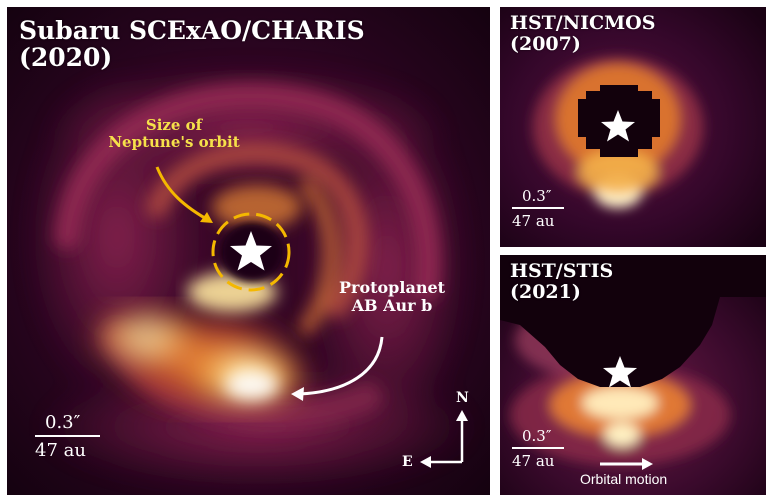  Describe the element at coordinates (537, 436) in the screenshot. I see `stis-scale-angle: 0.3″` at that location.